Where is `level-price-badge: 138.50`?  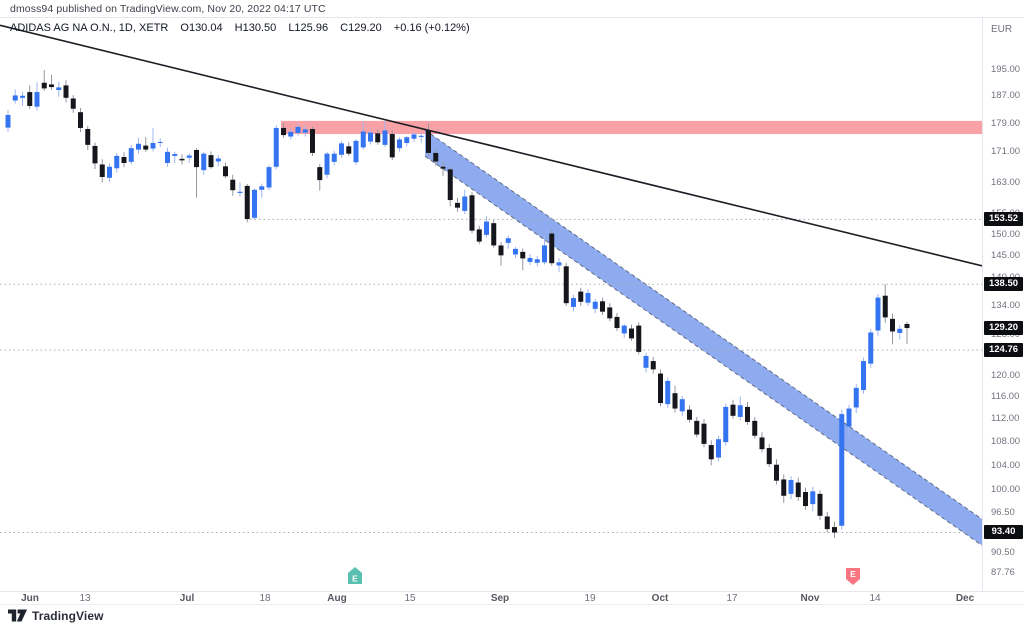
level-price-badge: 138.50 is located at coordinates (1003, 284).